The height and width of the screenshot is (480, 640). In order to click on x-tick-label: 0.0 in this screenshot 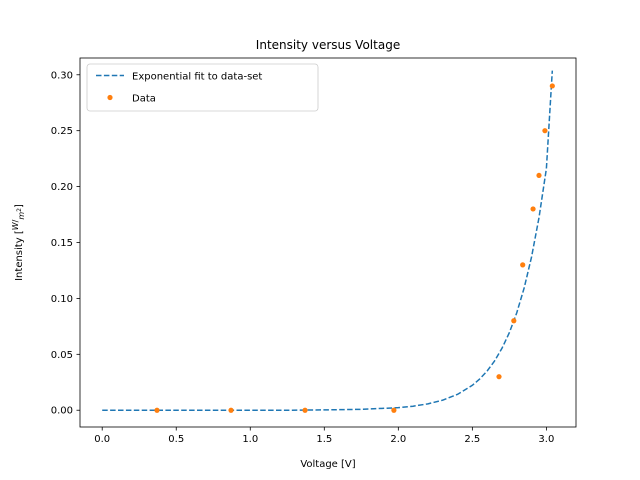, I will do `click(102, 439)`.